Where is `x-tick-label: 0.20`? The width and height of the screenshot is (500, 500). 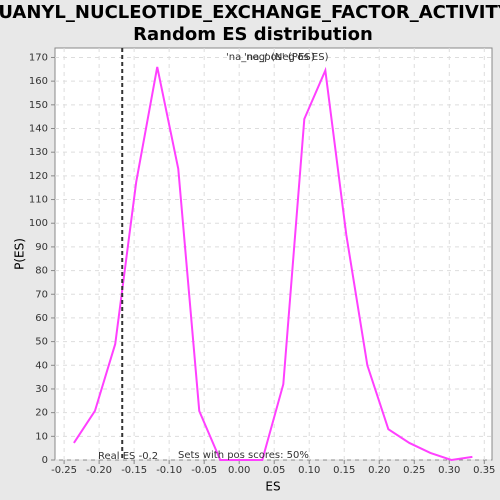 x-tick-label: 0.20 is located at coordinates (379, 470).